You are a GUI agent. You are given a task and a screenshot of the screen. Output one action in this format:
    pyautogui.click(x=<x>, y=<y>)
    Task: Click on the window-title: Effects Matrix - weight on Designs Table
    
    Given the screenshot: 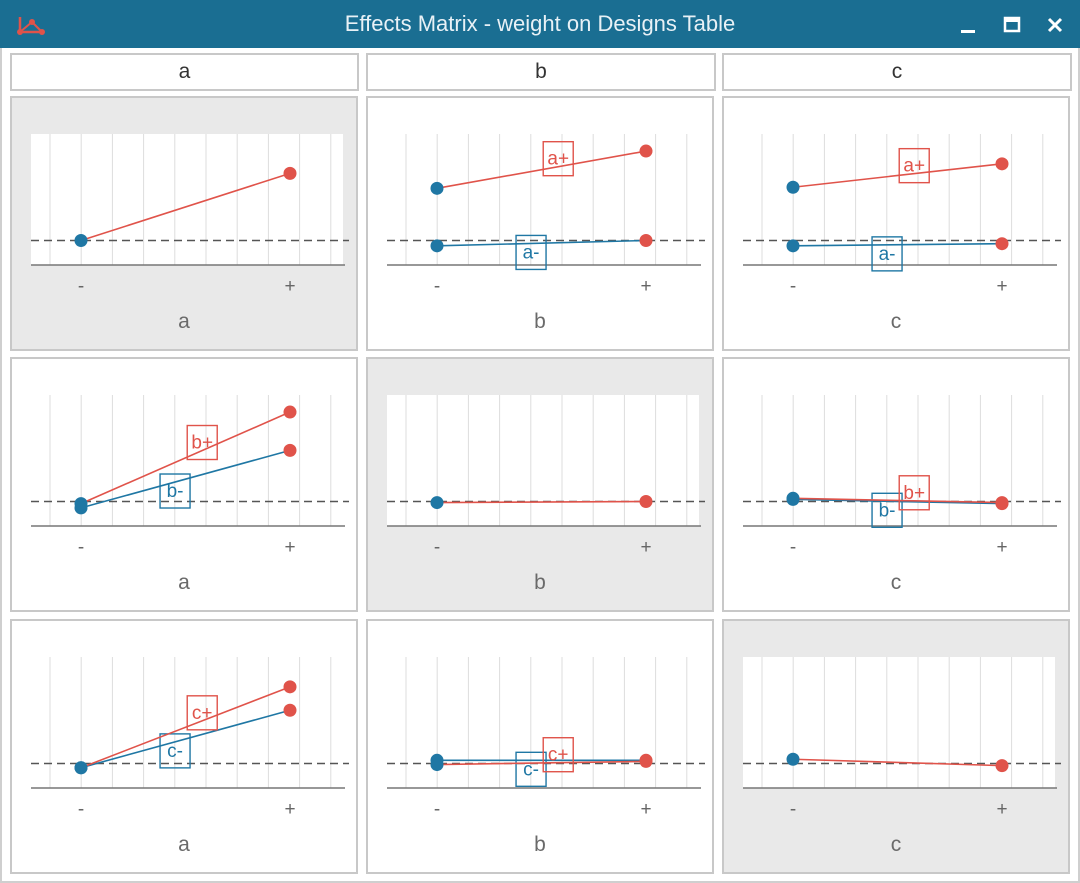 What is the action you would take?
    pyautogui.click(x=540, y=23)
    